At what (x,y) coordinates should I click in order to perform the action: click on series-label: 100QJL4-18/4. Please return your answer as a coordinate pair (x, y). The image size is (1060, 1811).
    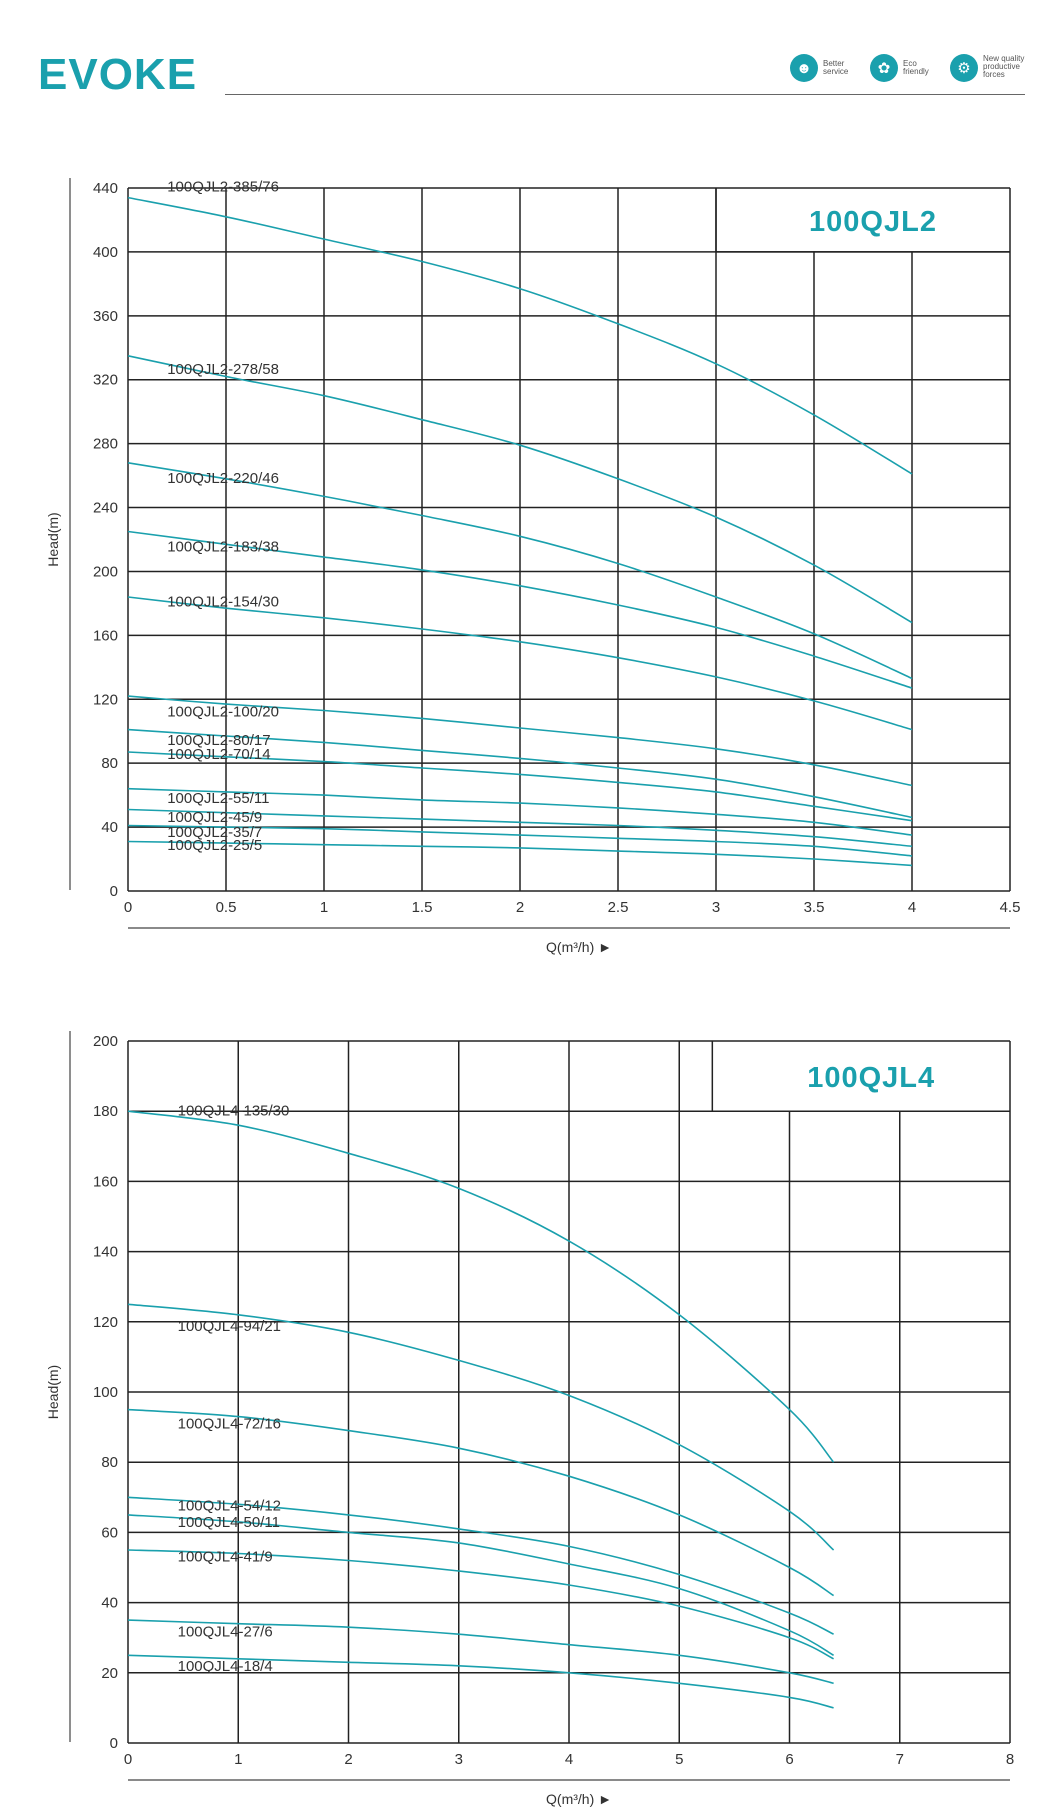
    Looking at the image, I should click on (225, 1666).